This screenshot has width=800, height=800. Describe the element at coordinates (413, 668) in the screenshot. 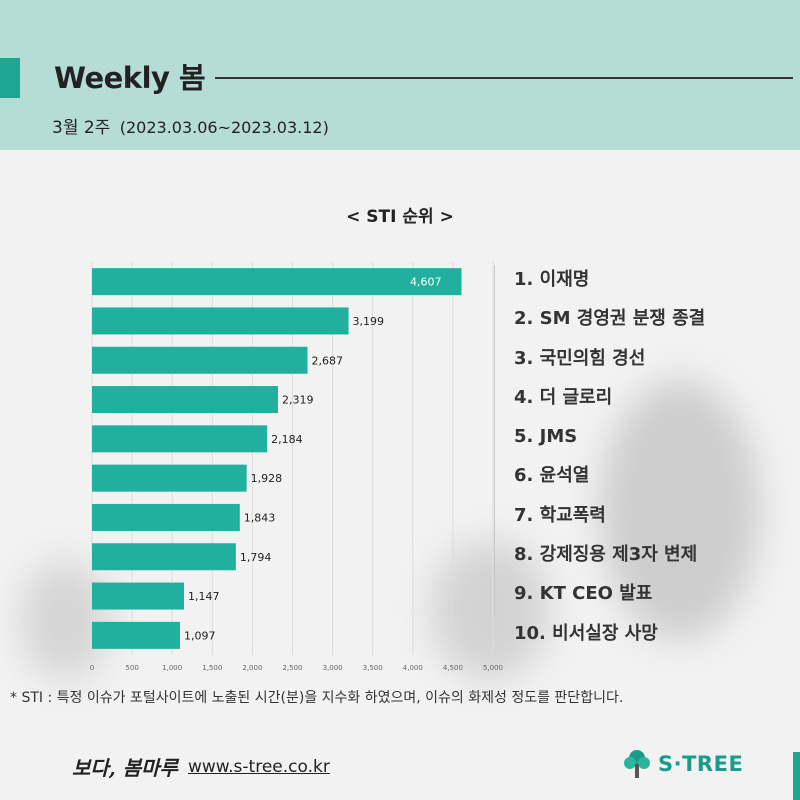

I see `x-tick-label: 4,000` at that location.